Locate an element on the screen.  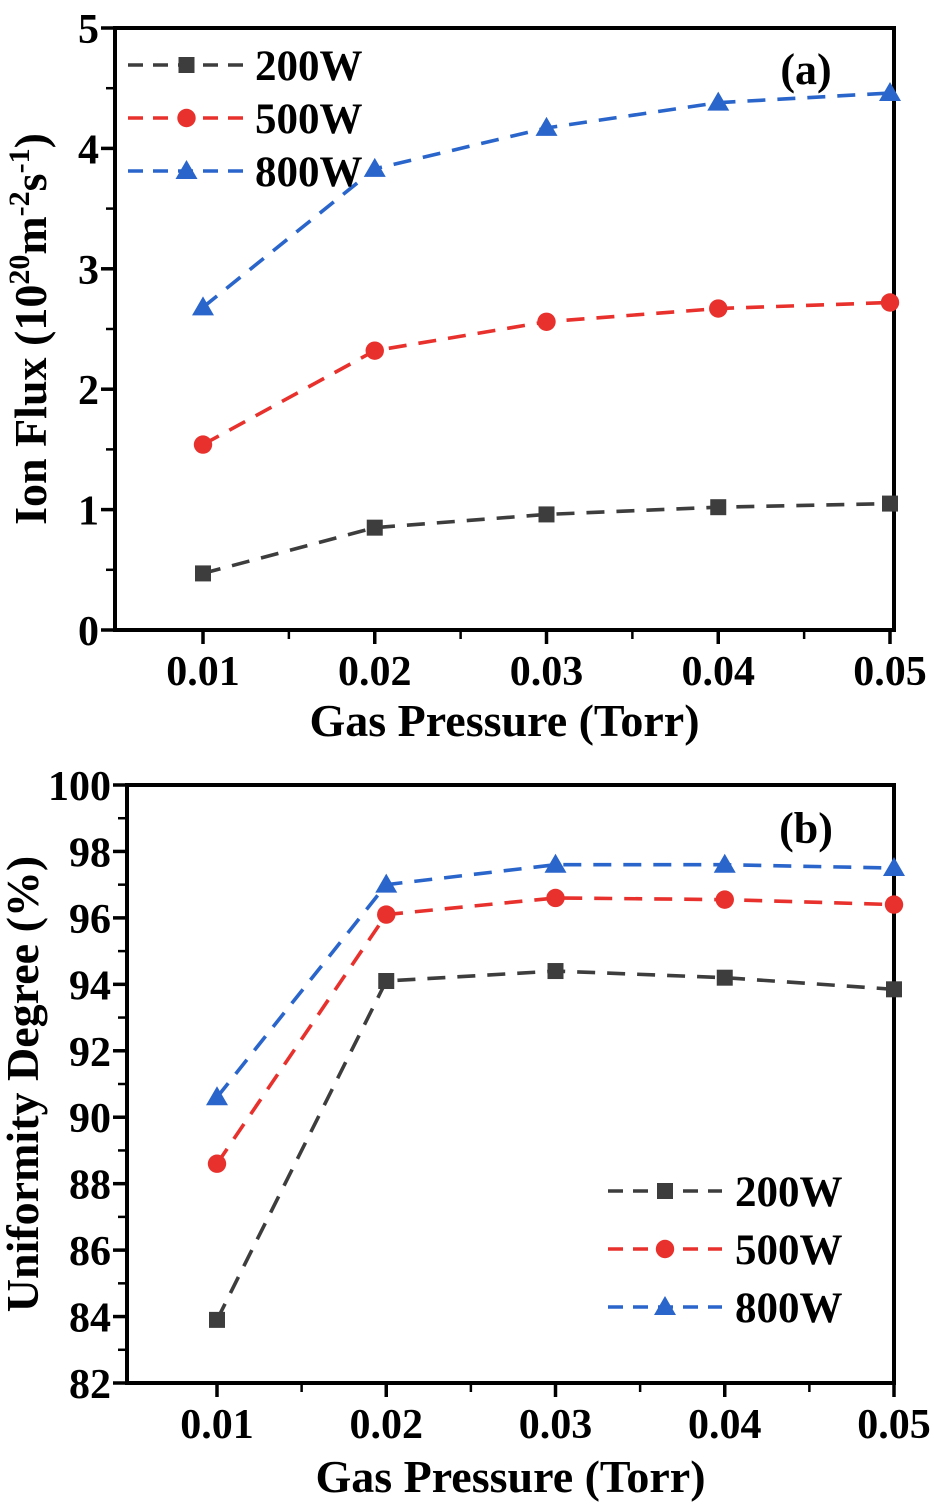
y-tick-label: 98 is located at coordinates (90, 853).